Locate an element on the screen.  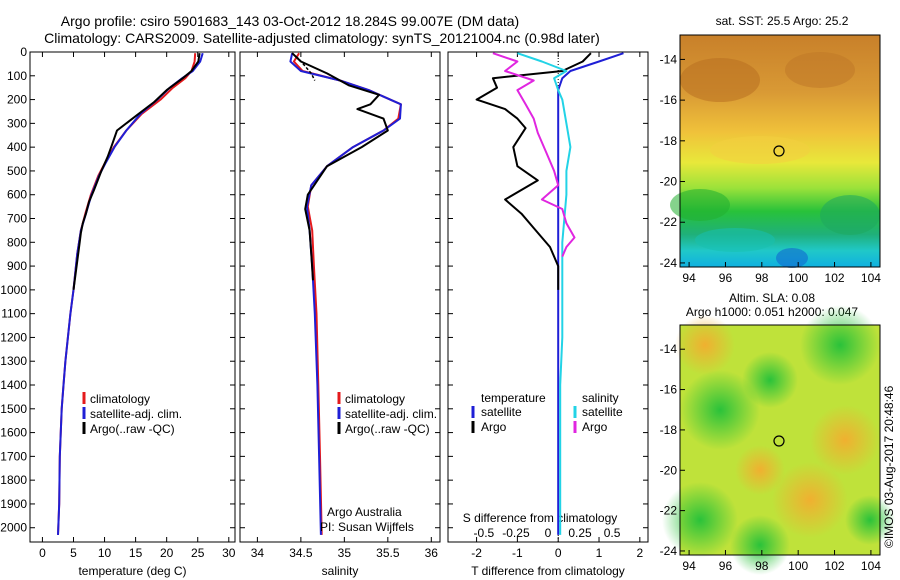
legend-title-temperature: temperature is located at coordinates (513, 398).